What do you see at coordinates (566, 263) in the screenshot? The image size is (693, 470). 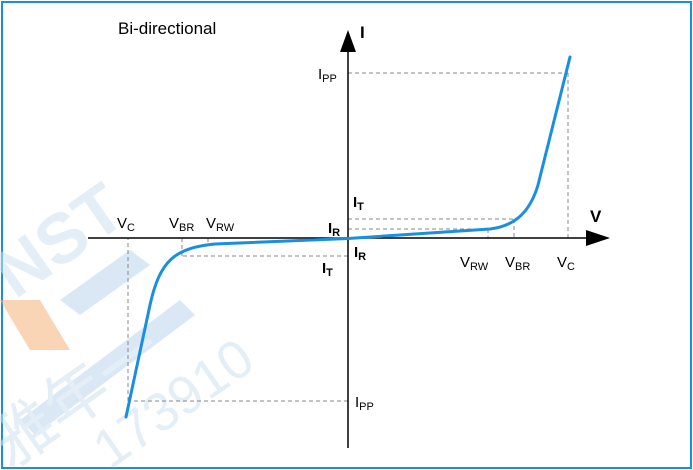 I see `label-vc-positive: VC` at bounding box center [566, 263].